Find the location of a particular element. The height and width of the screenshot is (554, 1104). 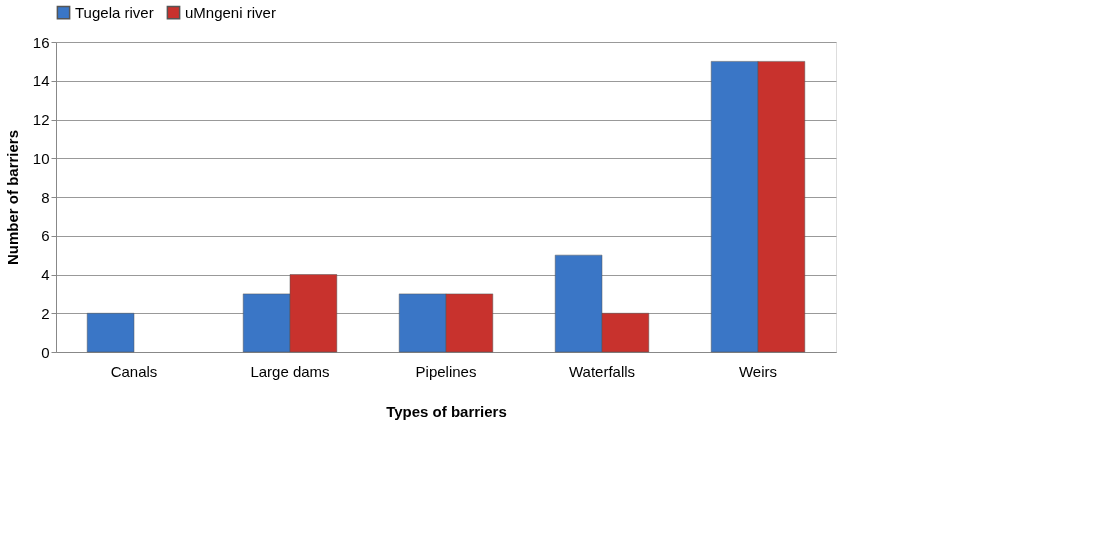

y-tick-label: 10 is located at coordinates (41, 158).